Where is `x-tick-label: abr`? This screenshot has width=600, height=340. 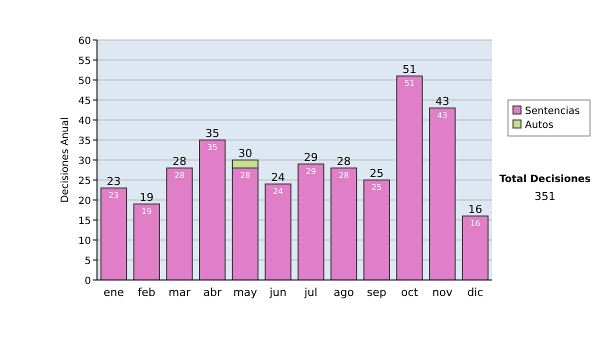 x-tick-label: abr is located at coordinates (212, 292).